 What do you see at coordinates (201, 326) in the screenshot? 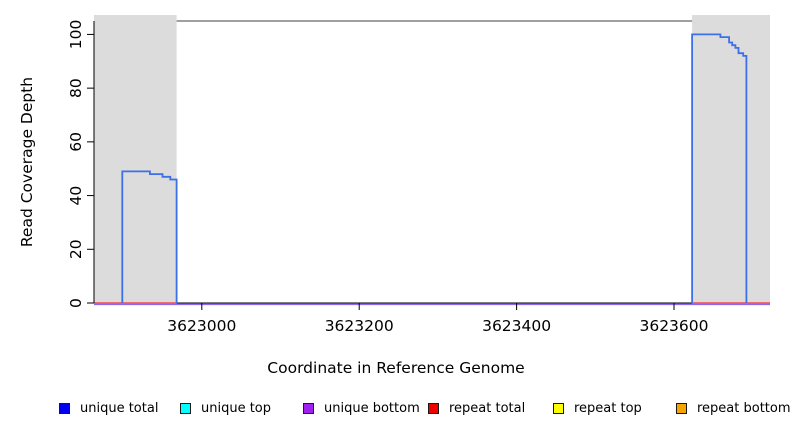
I see `x-tick-label: 3623000` at bounding box center [201, 326].